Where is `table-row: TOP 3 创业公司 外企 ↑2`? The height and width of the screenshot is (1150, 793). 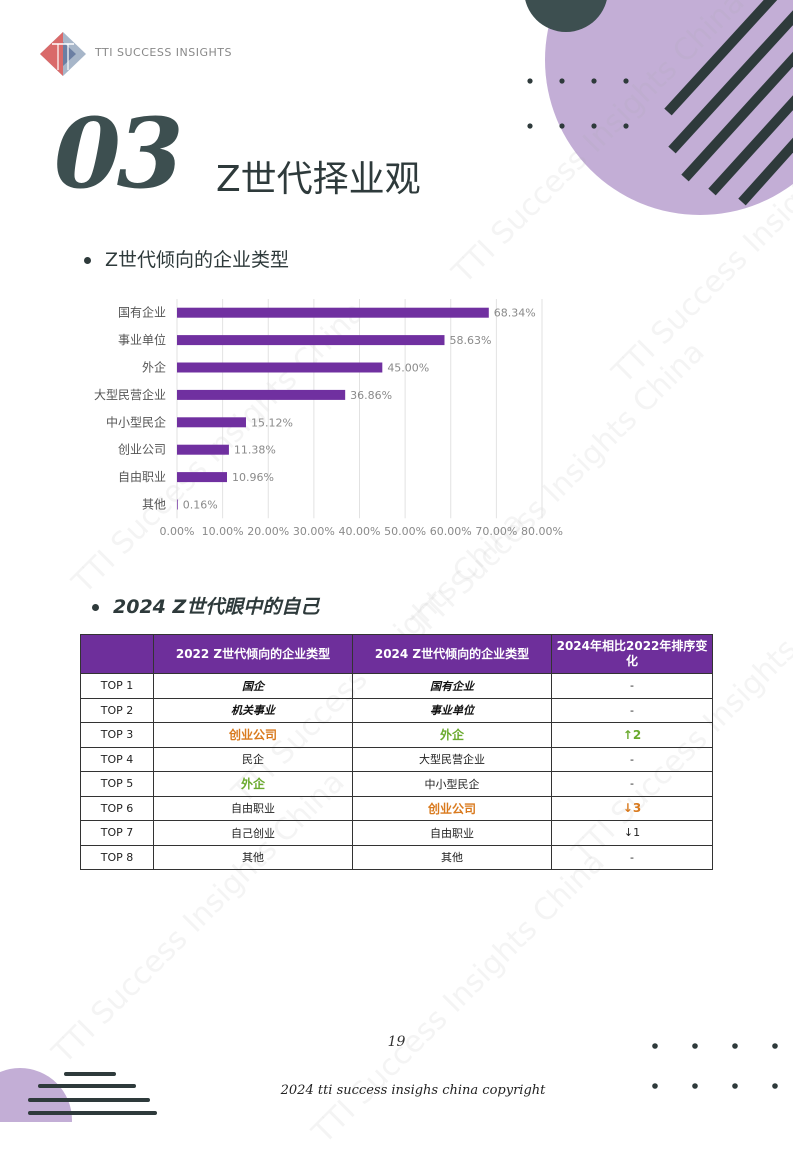 table-row: TOP 3 创业公司 外企 ↑2 is located at coordinates (396, 735).